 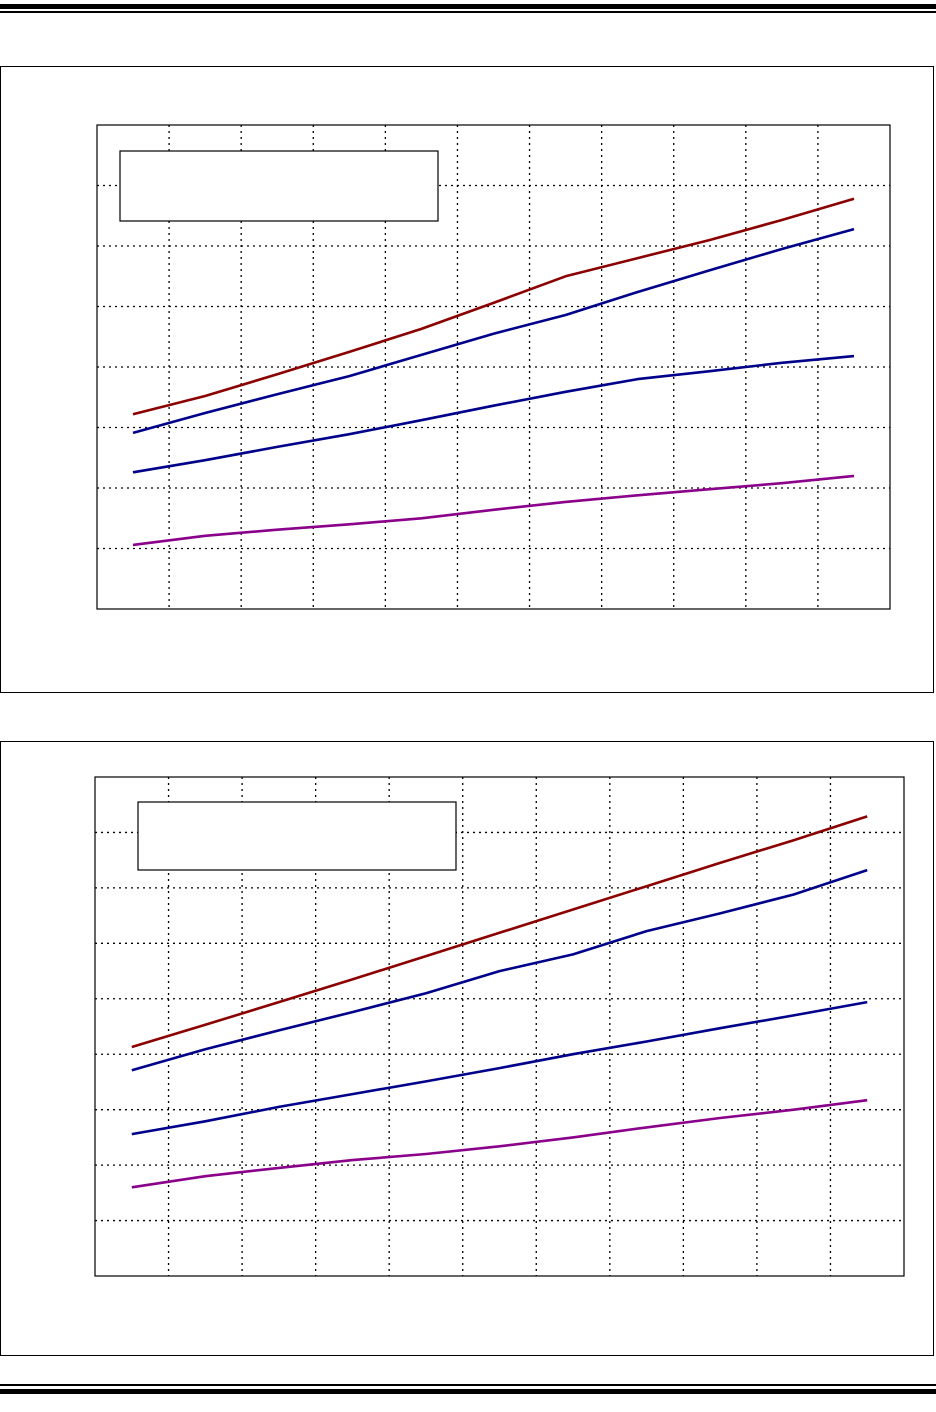 What do you see at coordinates (468, 12) in the screenshot?
I see `top-rule-thin` at bounding box center [468, 12].